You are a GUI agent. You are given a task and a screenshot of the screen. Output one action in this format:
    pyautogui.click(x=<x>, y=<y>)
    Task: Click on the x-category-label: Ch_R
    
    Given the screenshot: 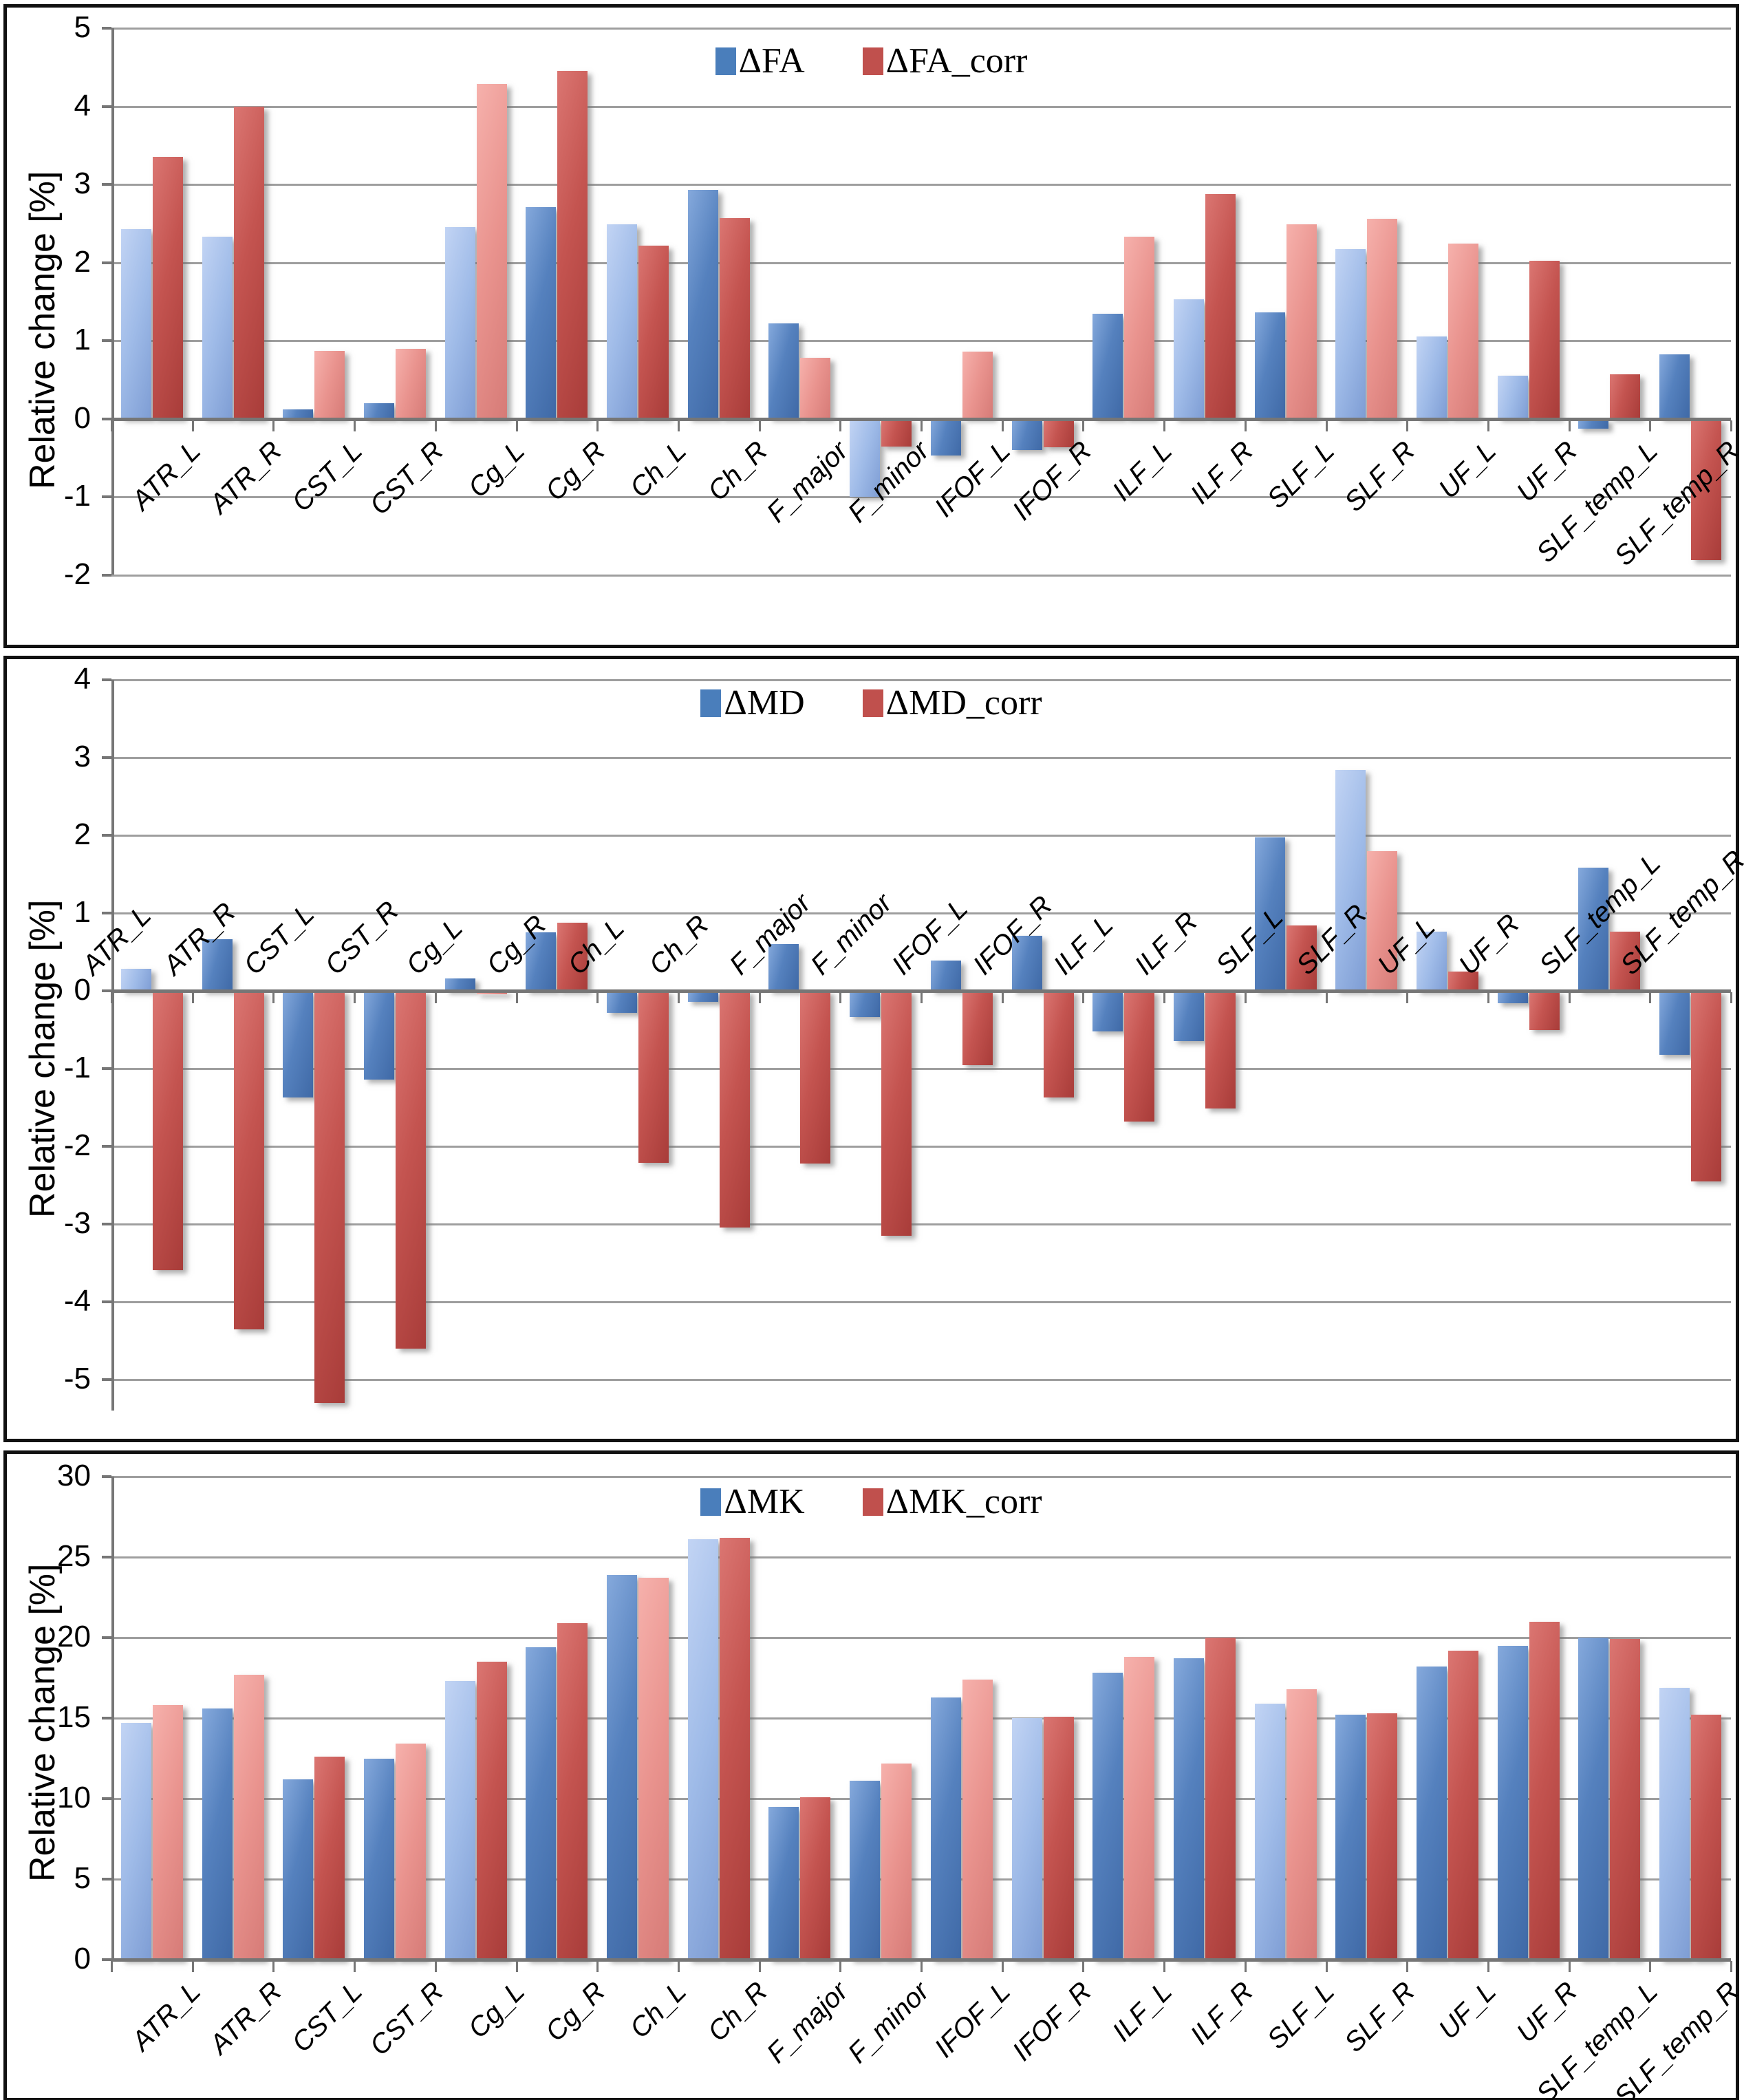 What is the action you would take?
    pyautogui.click(x=738, y=2012)
    